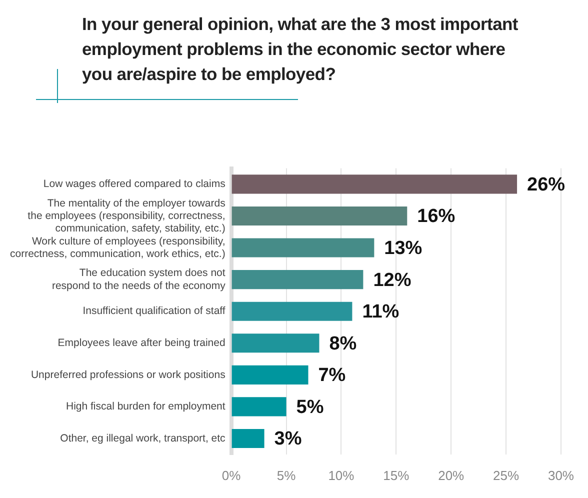 This screenshot has width=588, height=498. Describe the element at coordinates (546, 185) in the screenshot. I see `data-label: 26%` at that location.